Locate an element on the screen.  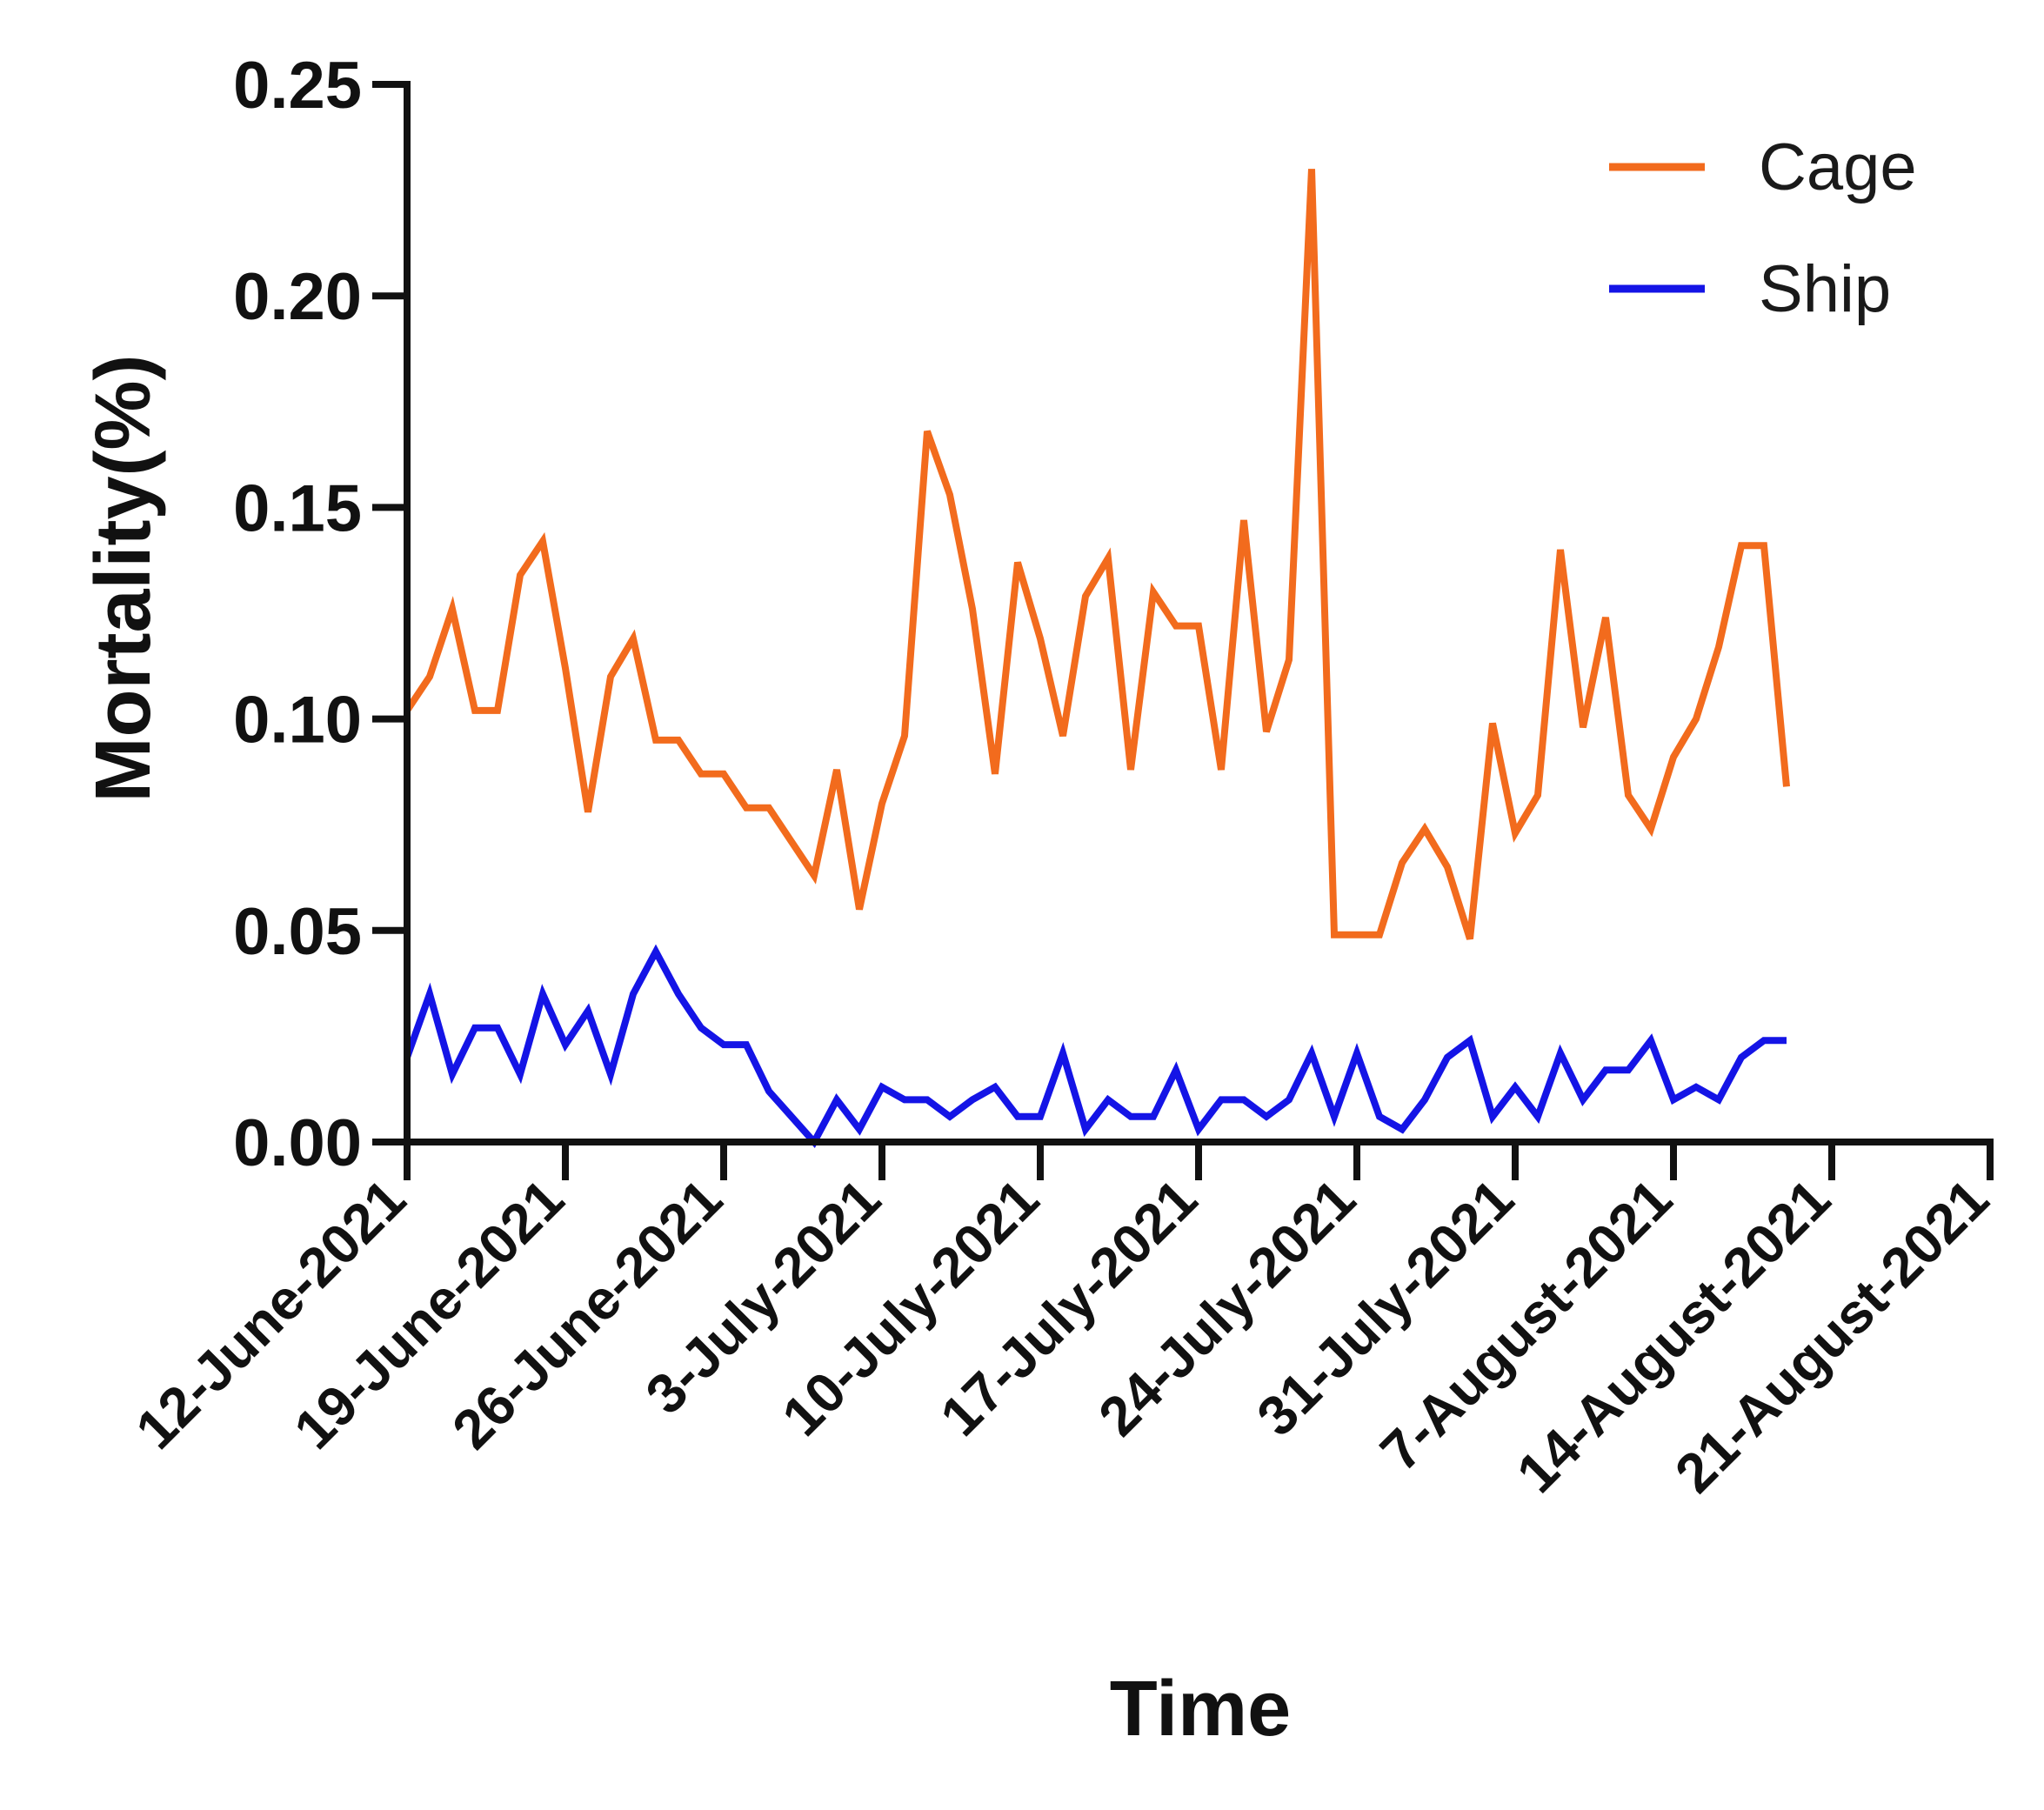
legend-label-cage: Cage is located at coordinates (1838, 167).